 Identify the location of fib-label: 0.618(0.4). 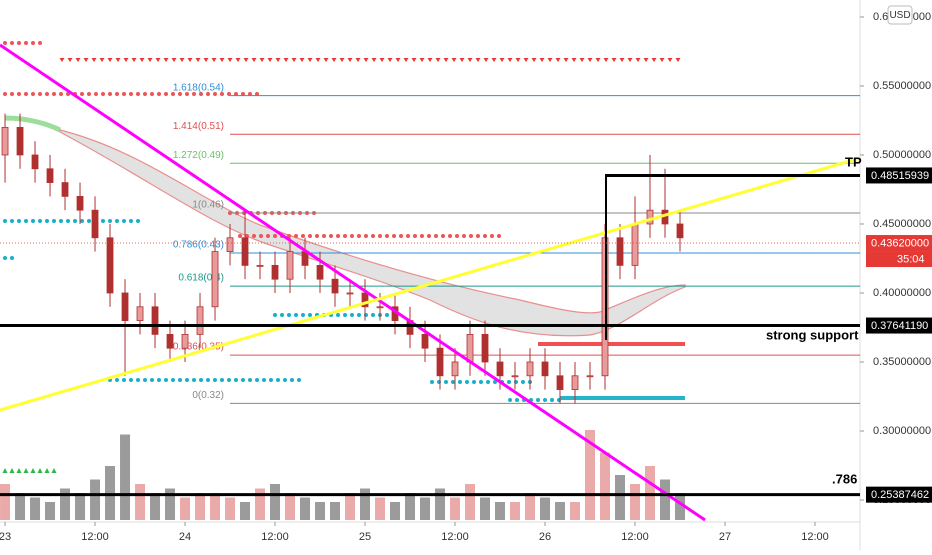
(201, 278).